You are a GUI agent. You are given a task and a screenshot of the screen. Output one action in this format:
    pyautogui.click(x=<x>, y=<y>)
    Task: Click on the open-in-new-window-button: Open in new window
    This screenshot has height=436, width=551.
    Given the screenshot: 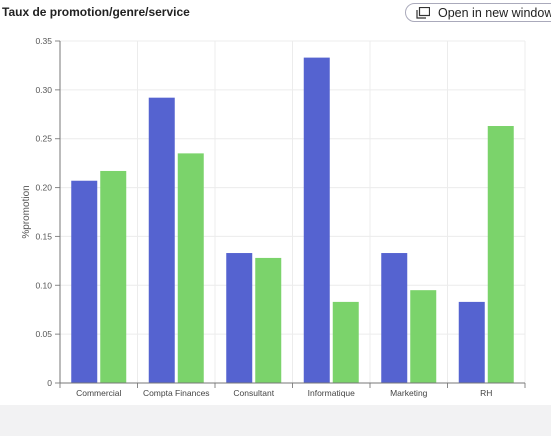 What is the action you would take?
    pyautogui.click(x=478, y=12)
    